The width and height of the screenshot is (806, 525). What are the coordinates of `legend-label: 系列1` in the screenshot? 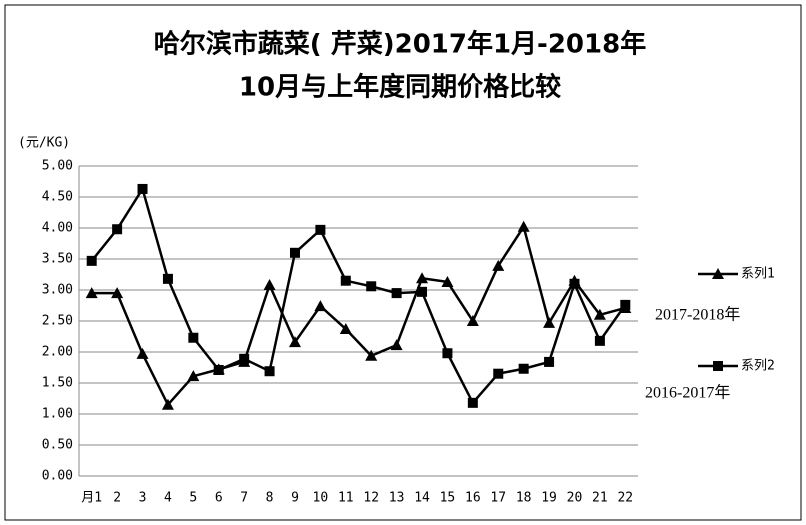 It's located at (758, 274).